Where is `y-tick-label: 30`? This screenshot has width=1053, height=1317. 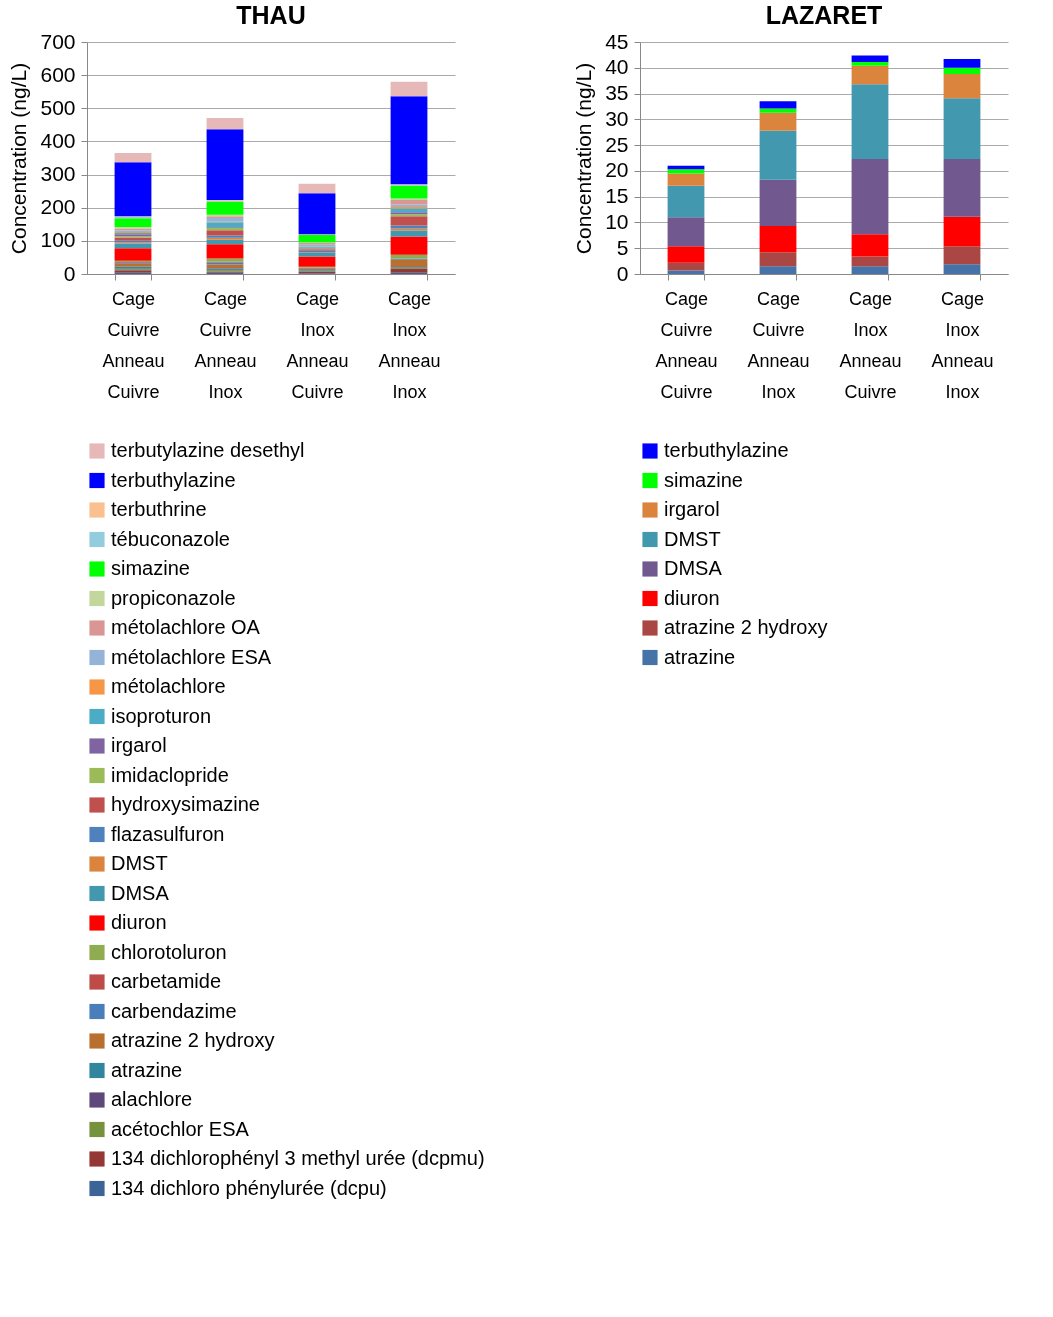
y-tick-label: 30 is located at coordinates (617, 118).